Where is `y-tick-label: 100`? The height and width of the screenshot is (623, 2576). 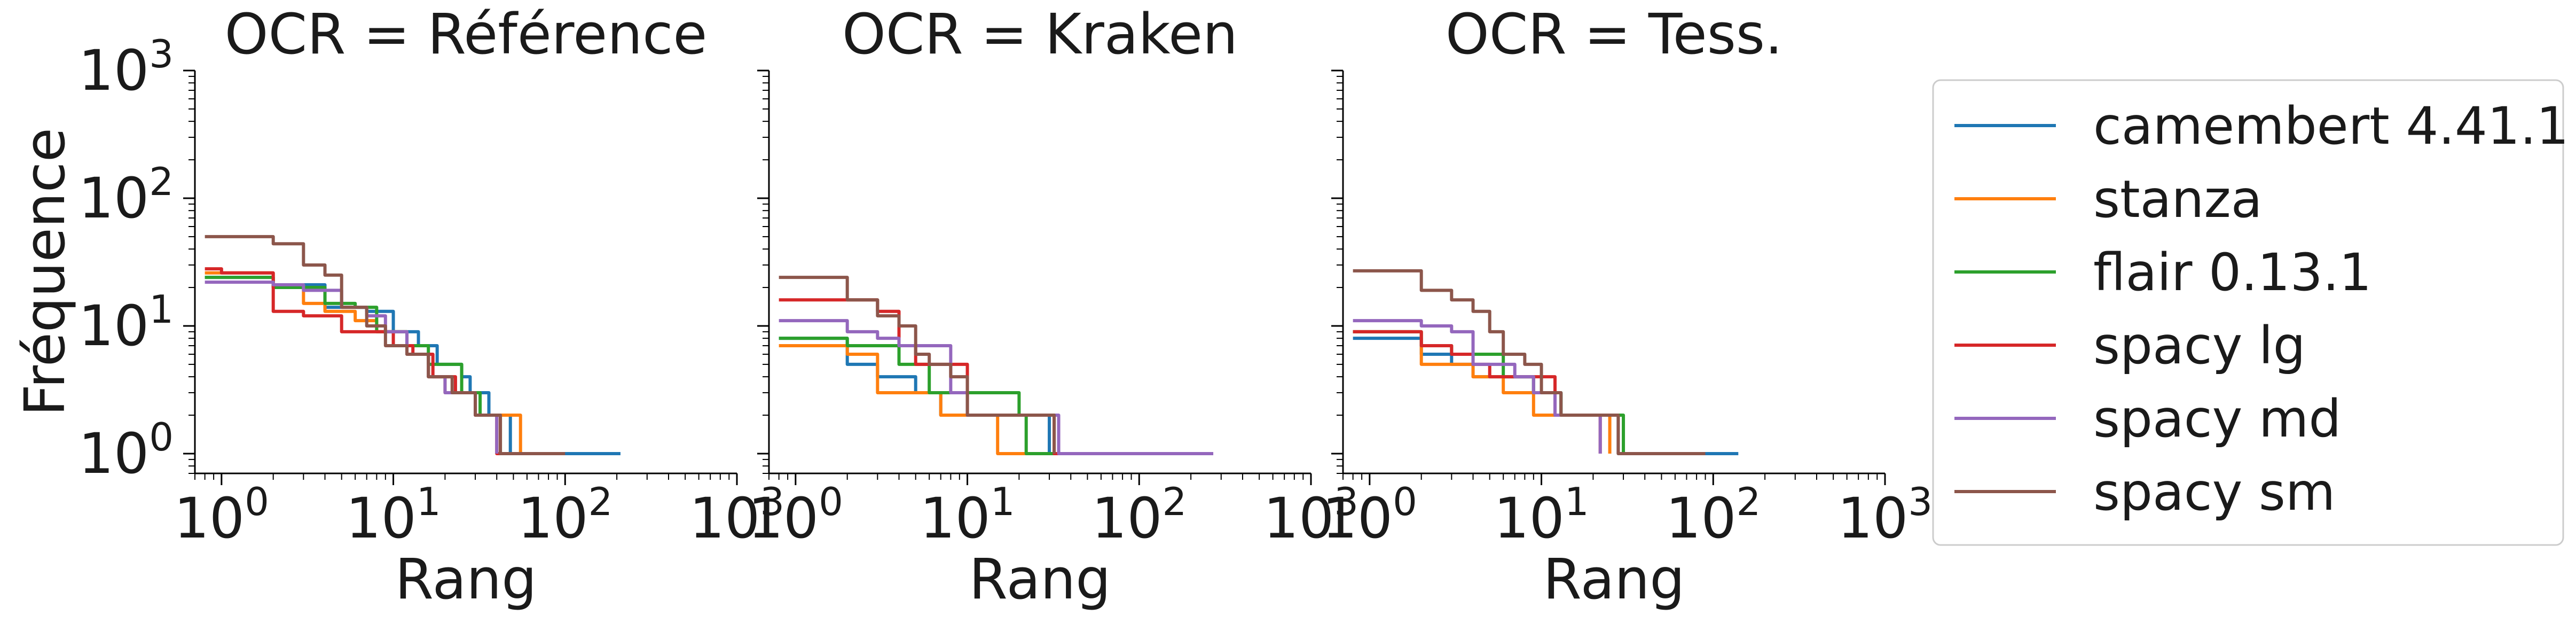 y-tick-label: 100 is located at coordinates (126, 451).